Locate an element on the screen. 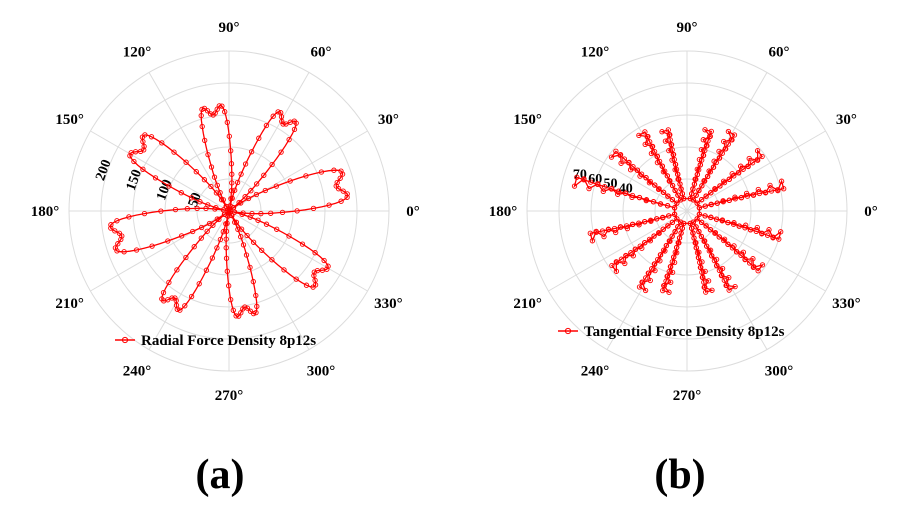 The image size is (900, 522). angle-tick-label: 120° is located at coordinates (137, 53).